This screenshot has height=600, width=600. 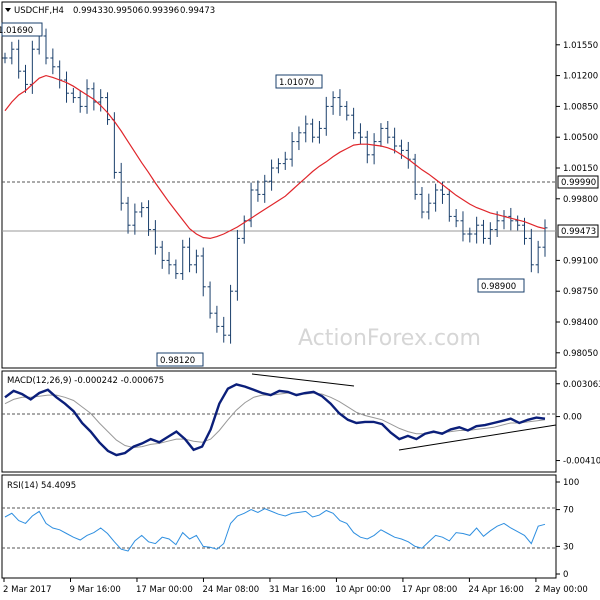 What do you see at coordinates (580, 323) in the screenshot?
I see `price-tick-label: 0.98400` at bounding box center [580, 323].